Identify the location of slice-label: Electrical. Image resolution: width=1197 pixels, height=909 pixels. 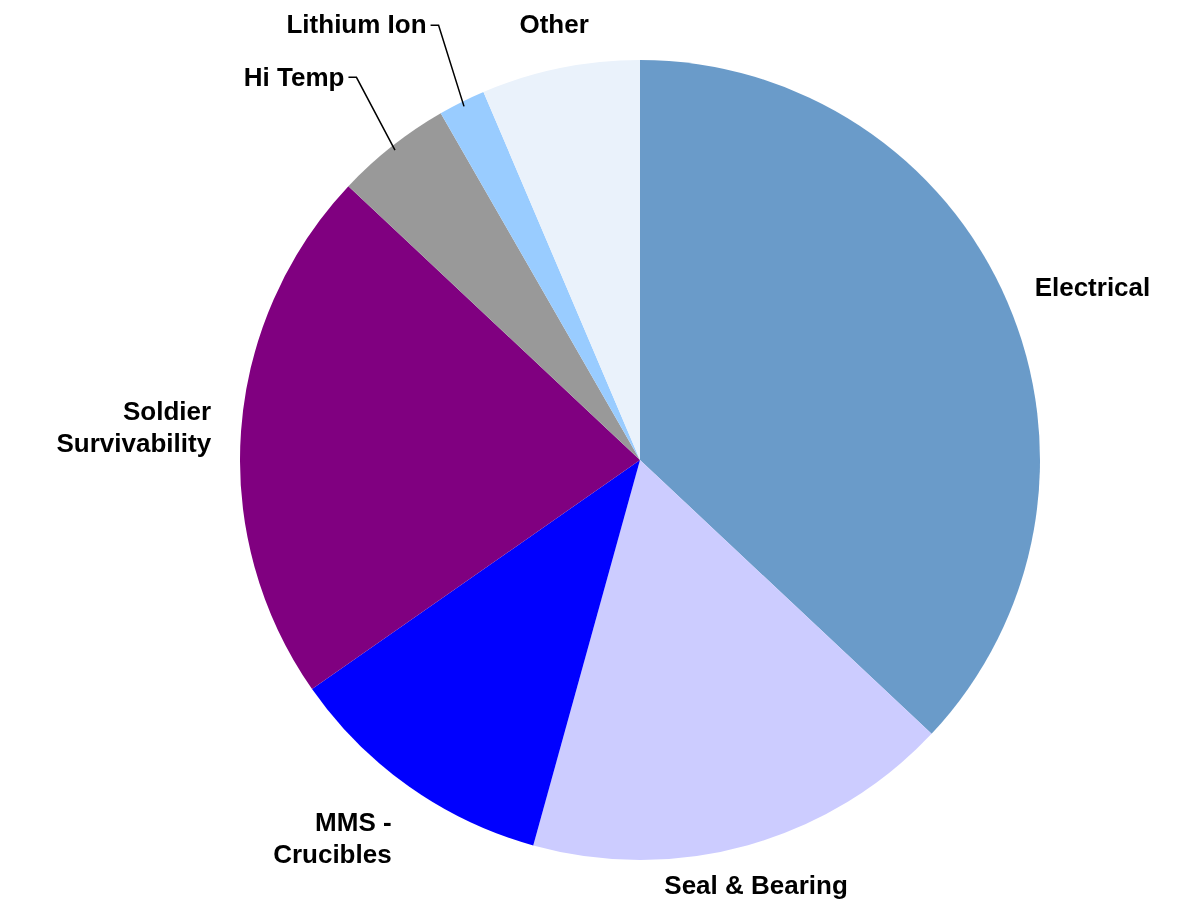
(1092, 287).